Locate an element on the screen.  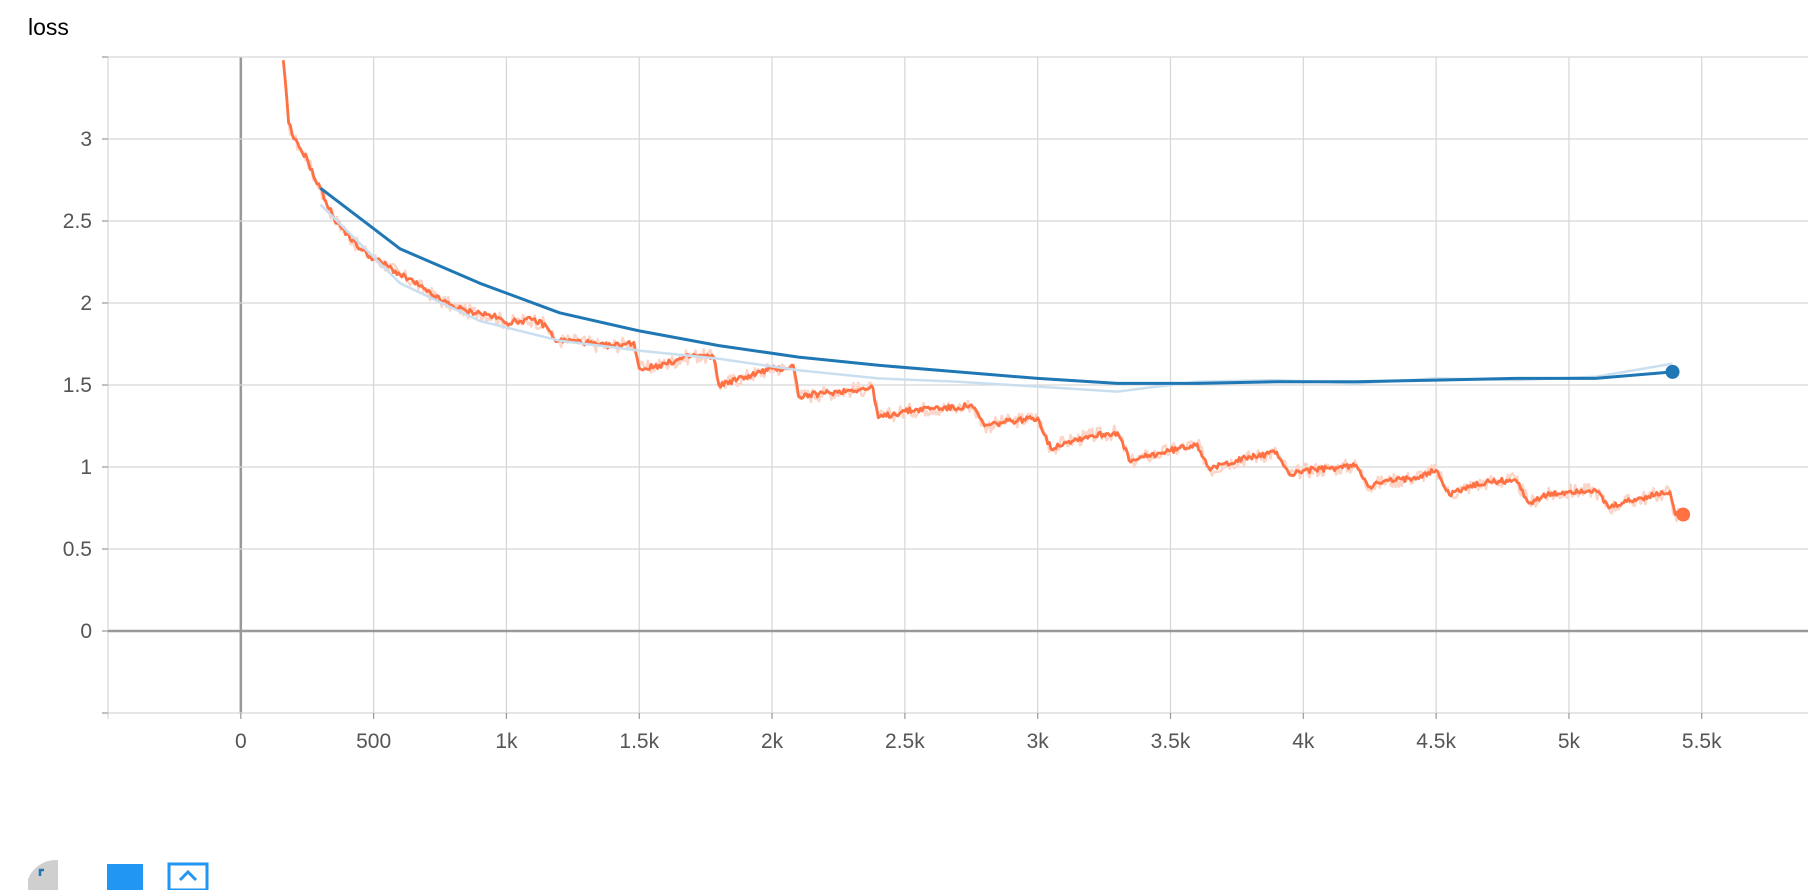
x-tick-label: 3k is located at coordinates (1038, 741).